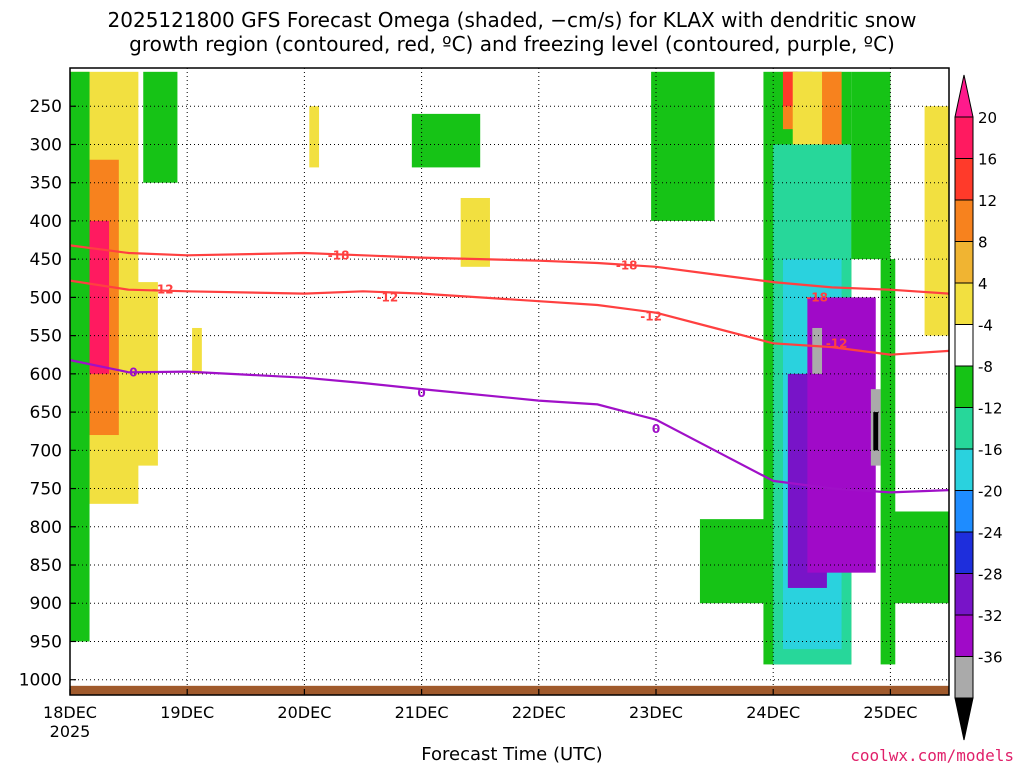 This screenshot has height=768, width=1024. I want to click on y-tick-label-450: 450, so click(46, 260).